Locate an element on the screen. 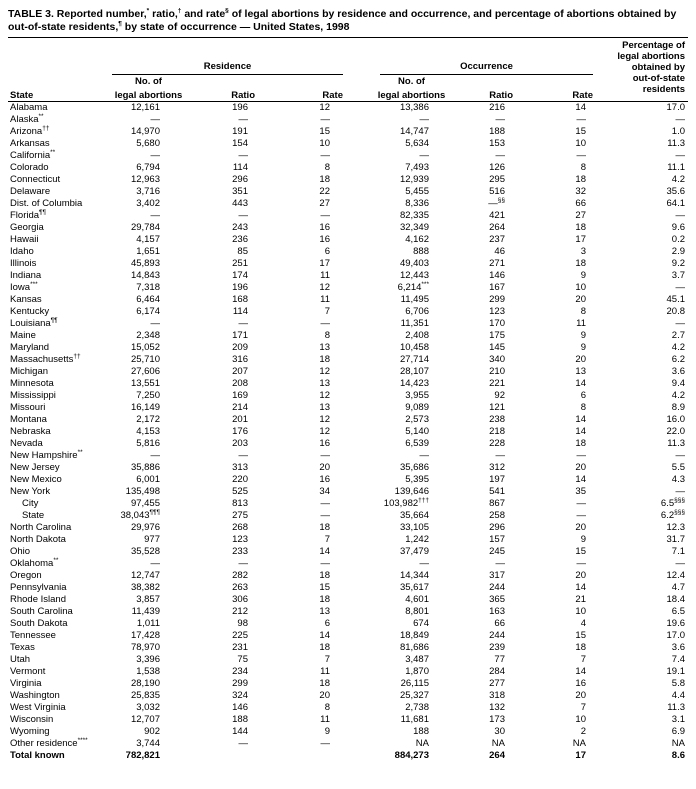 The width and height of the screenshot is (696, 789). value-cell: 351 is located at coordinates (240, 191).